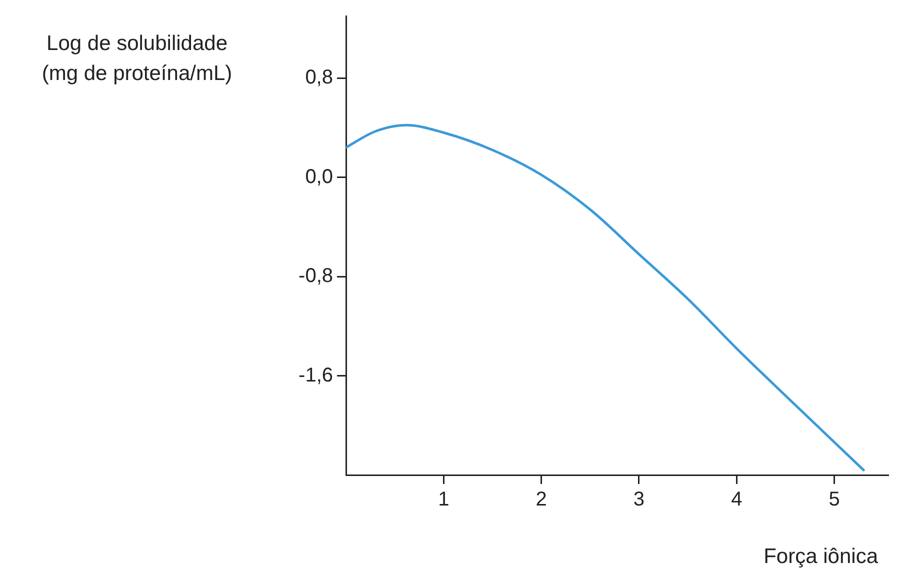 This screenshot has height=571, width=903. Describe the element at coordinates (736, 499) in the screenshot. I see `x-tick-label: 4` at that location.